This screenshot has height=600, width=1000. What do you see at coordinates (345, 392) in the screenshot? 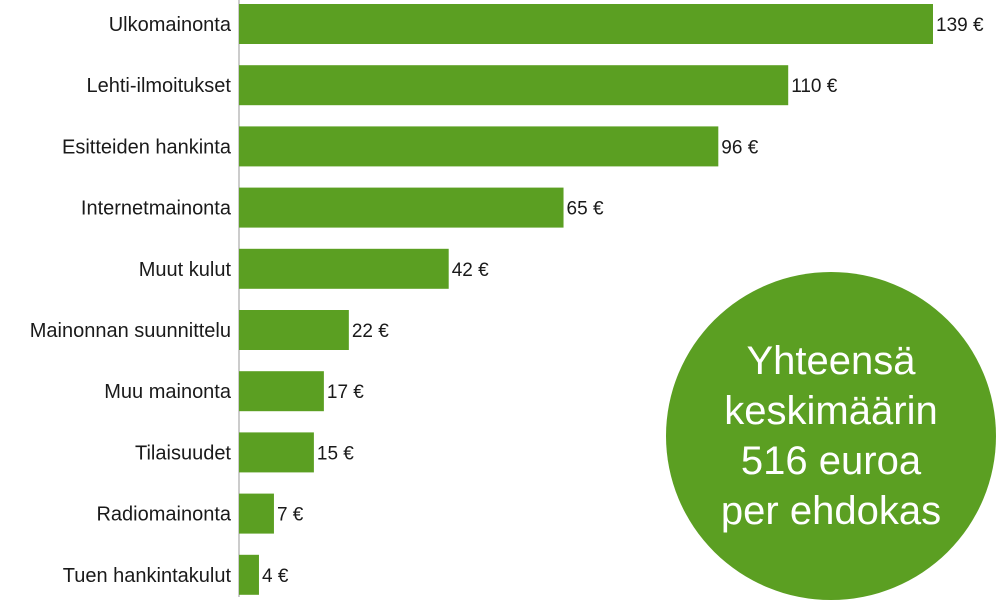
I see `value-label: 17 €` at bounding box center [345, 392].